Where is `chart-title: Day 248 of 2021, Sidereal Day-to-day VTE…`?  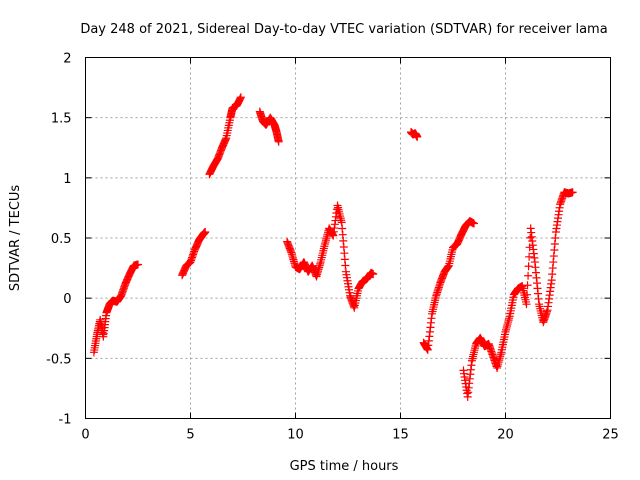
chart-title: Day 248 of 2021, Sidereal Day-to-day VTE… is located at coordinates (343, 29).